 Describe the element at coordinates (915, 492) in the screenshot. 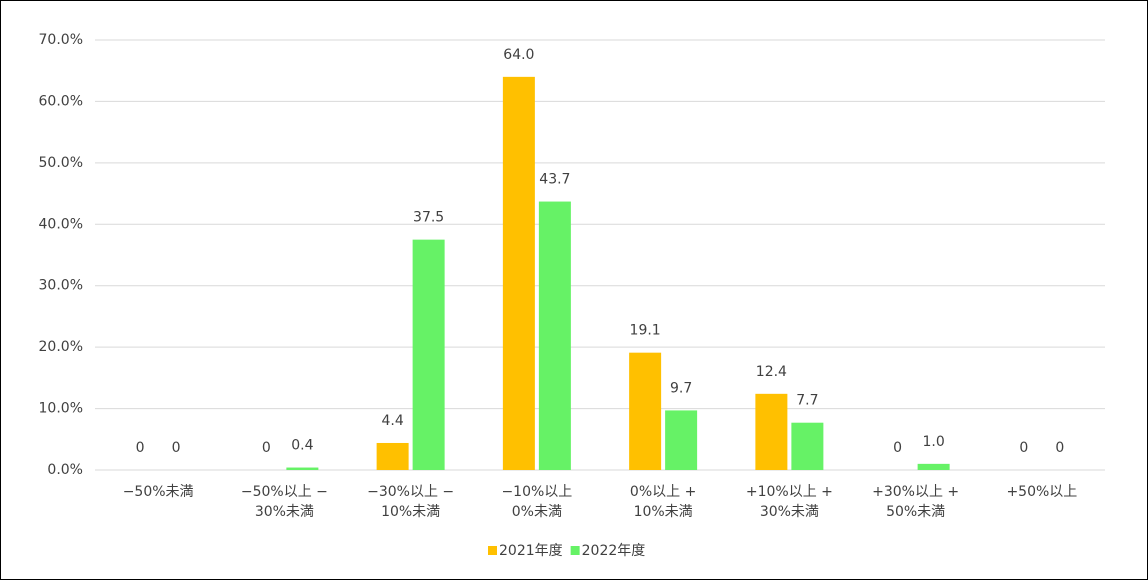

I see `x-tick-label: +30%以上 +` at that location.